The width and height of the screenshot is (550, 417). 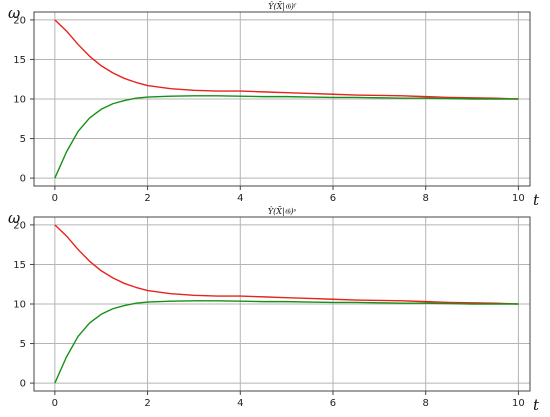 What do you see at coordinates (282, 211) in the screenshot?
I see `chart-title: Ŷ(X̄|𝔊)ˢ` at bounding box center [282, 211].